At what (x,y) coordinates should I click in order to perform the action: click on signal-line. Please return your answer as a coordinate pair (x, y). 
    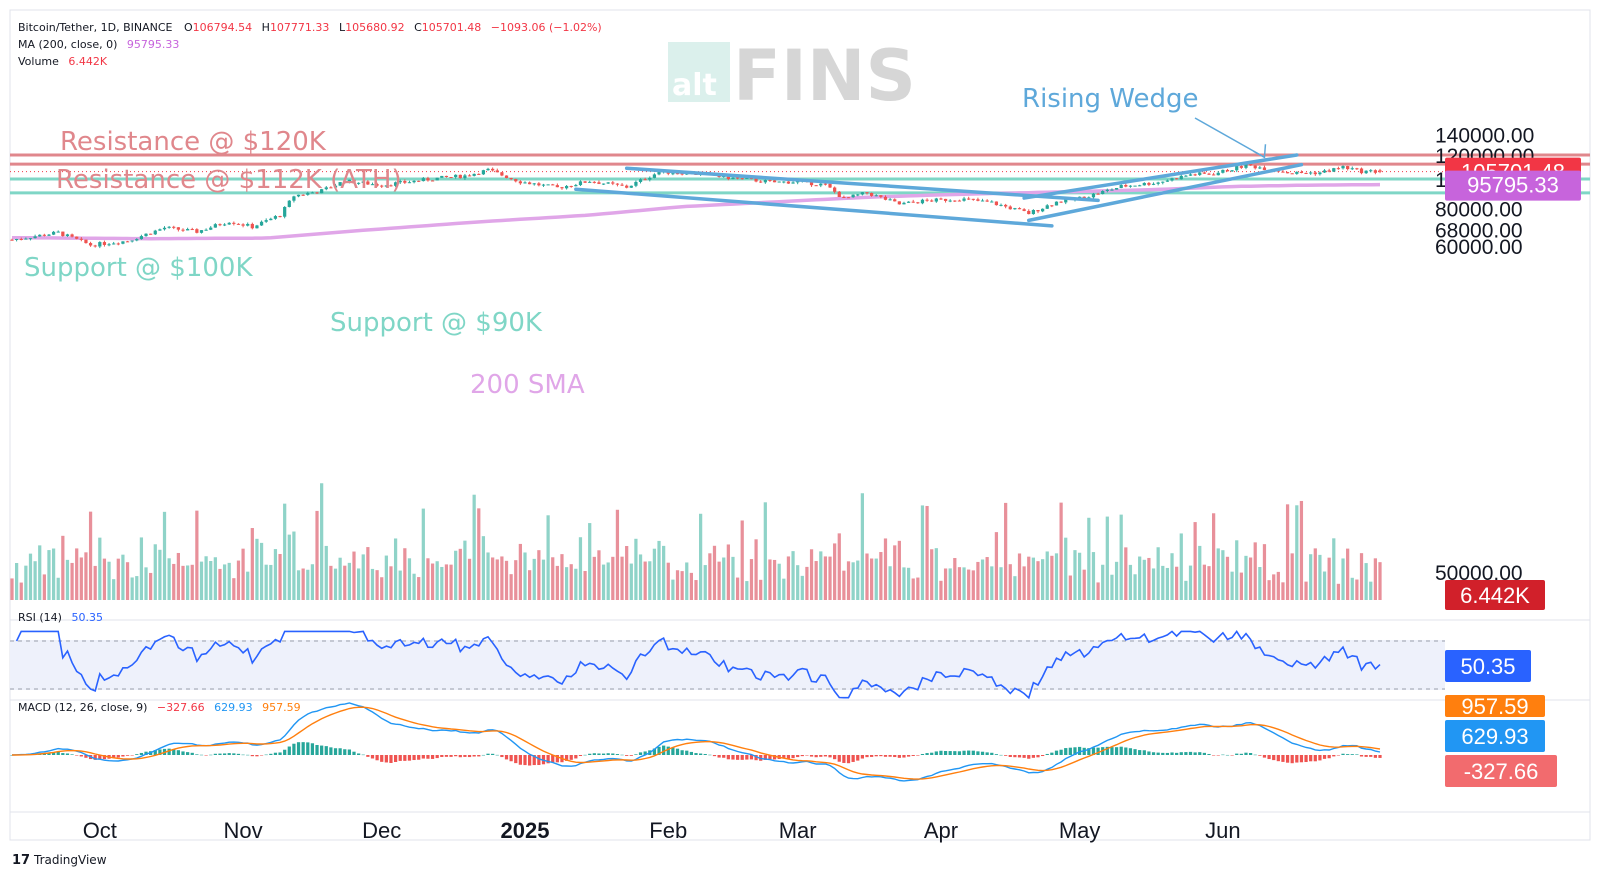
    Looking at the image, I should click on (696, 743).